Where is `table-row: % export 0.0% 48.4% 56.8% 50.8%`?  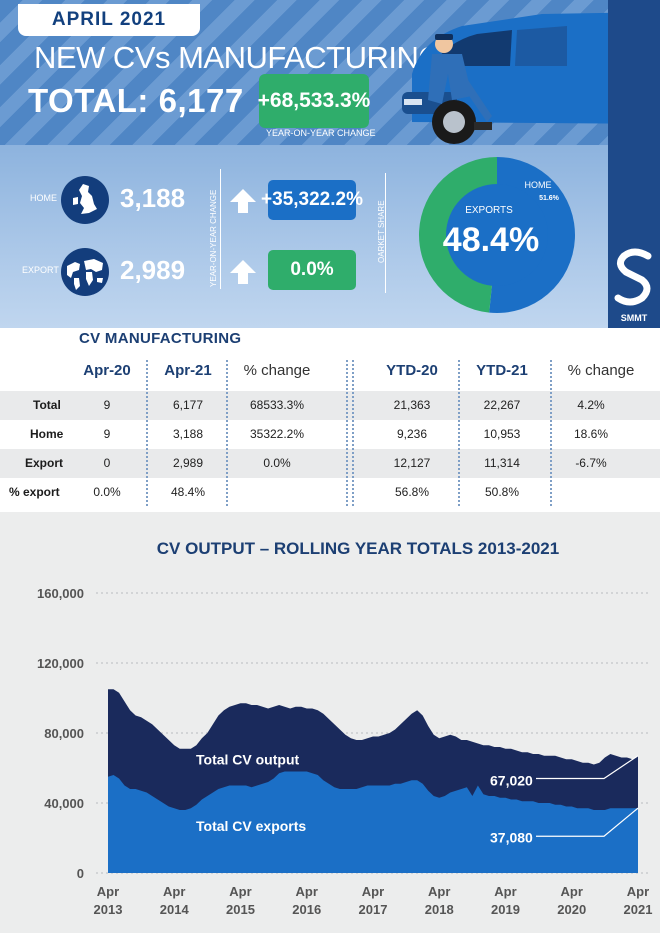 table-row: % export 0.0% 48.4% 56.8% 50.8% is located at coordinates (330, 492).